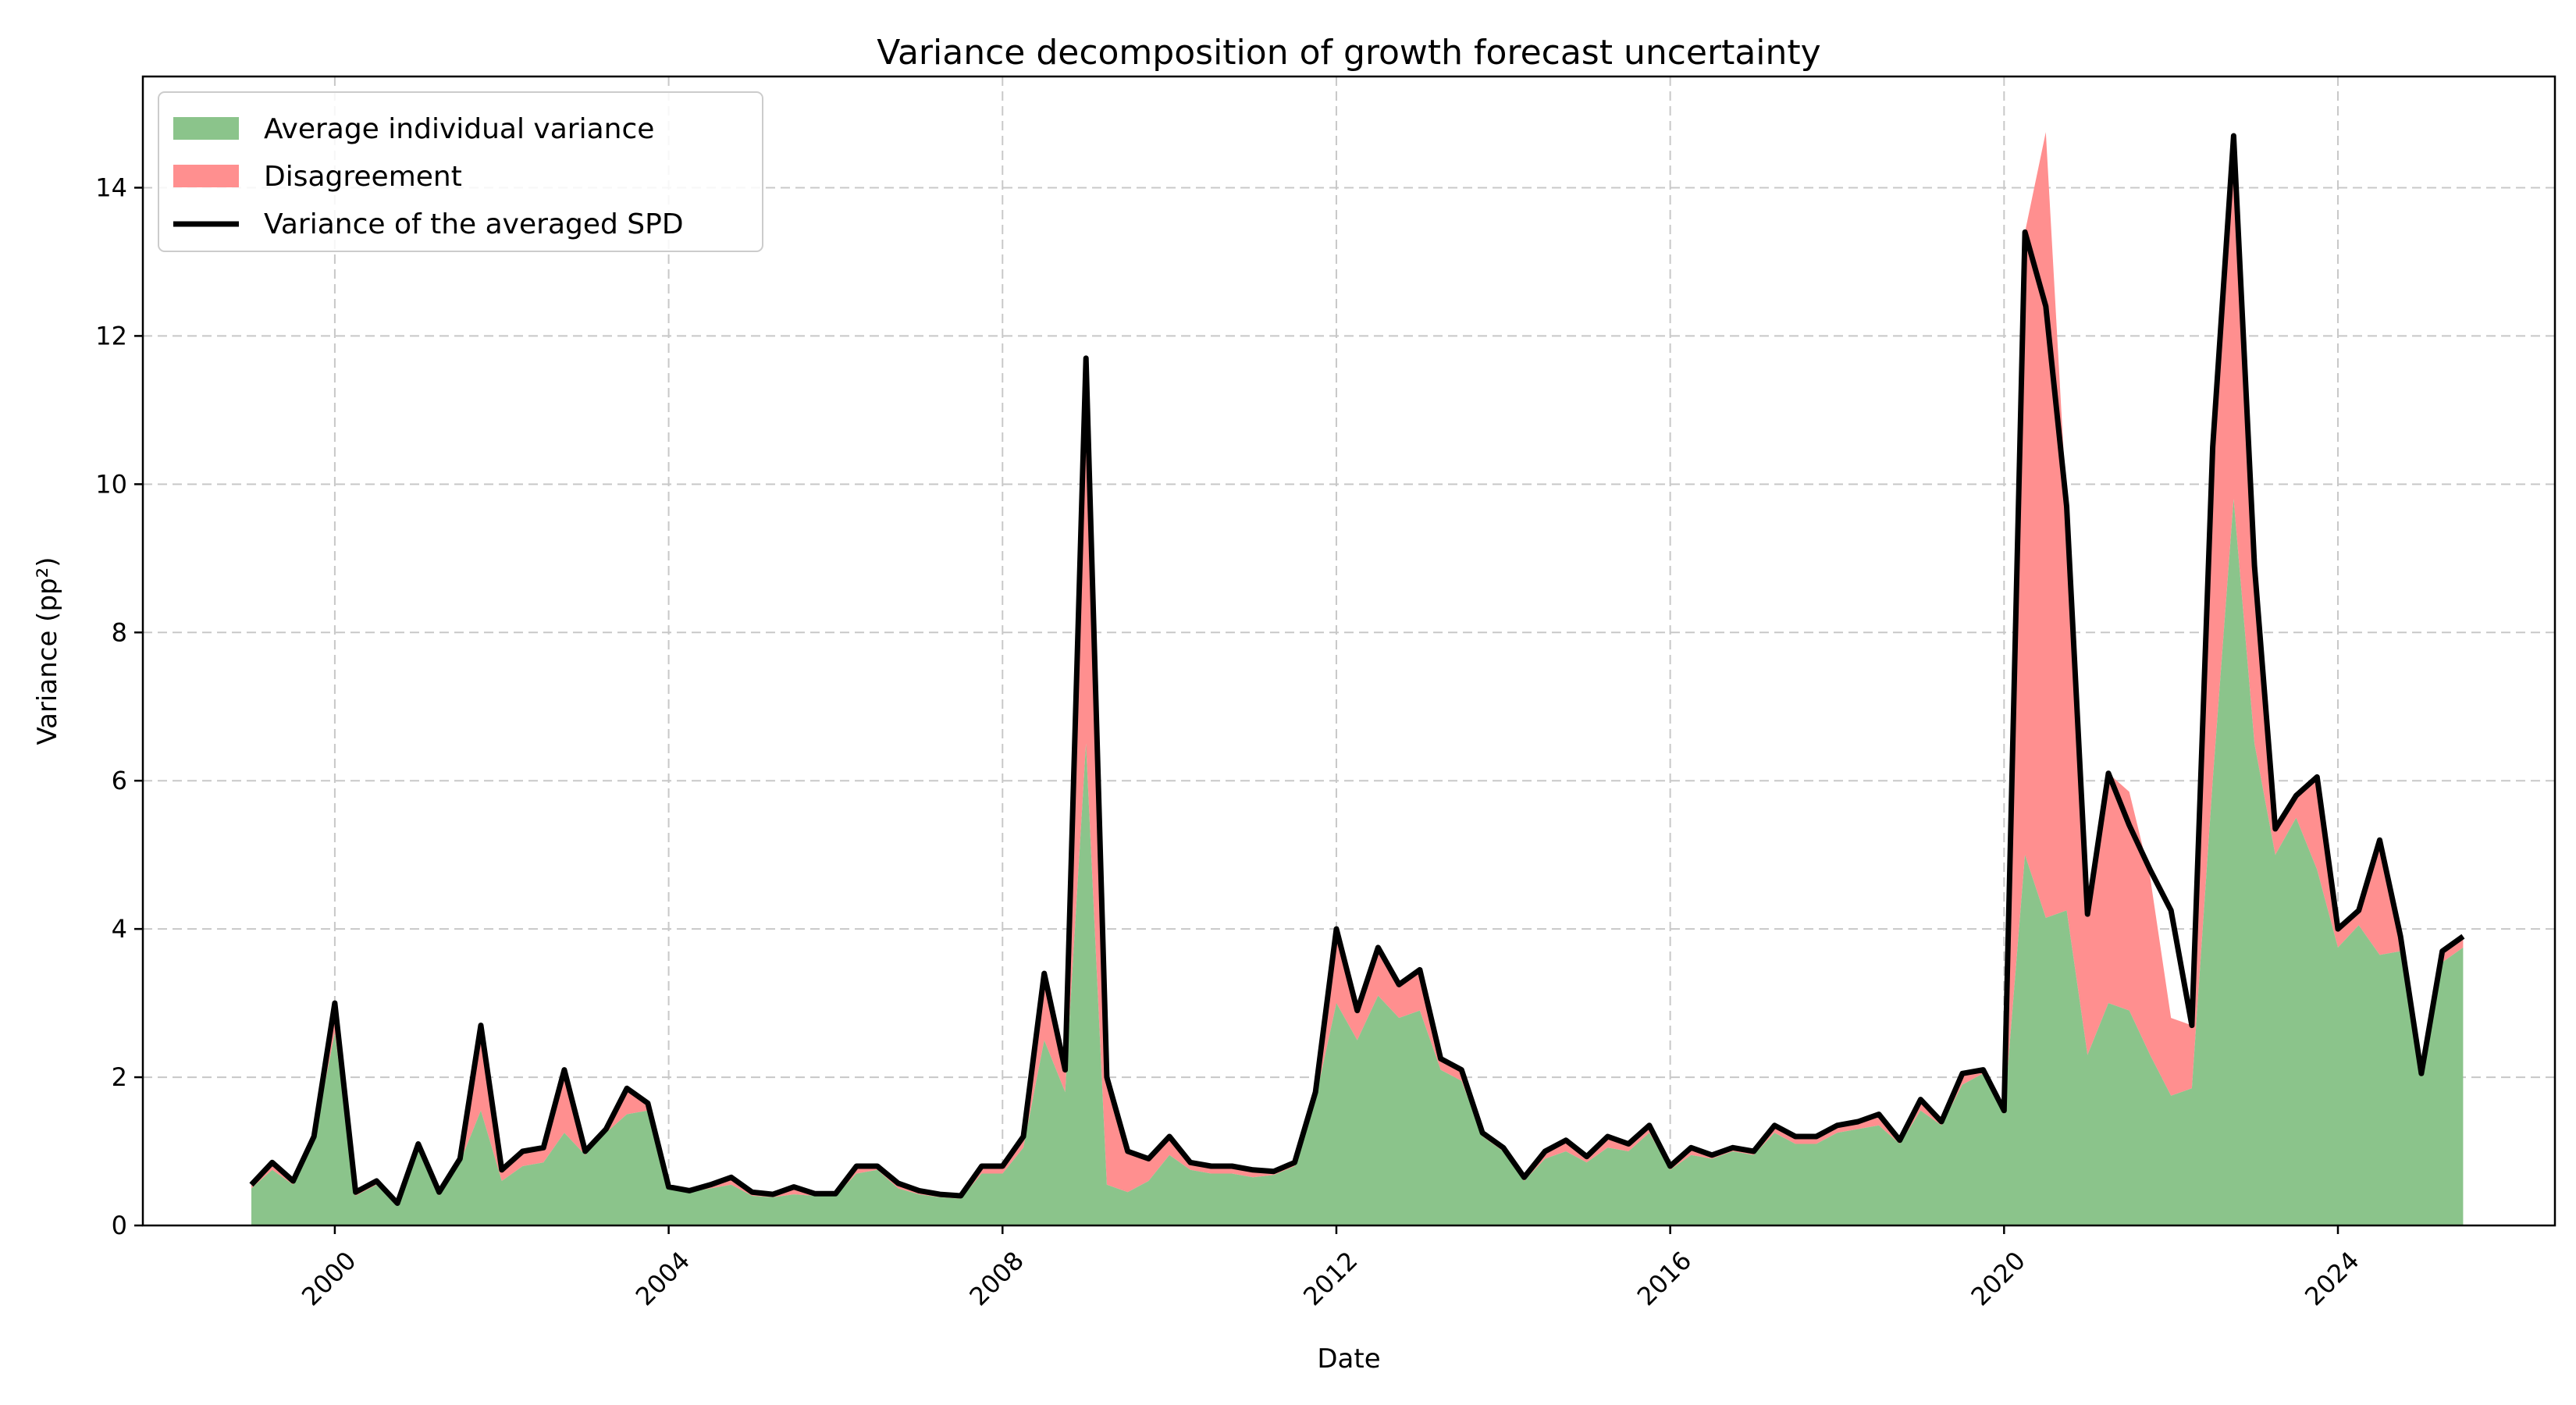 The height and width of the screenshot is (1405, 2576). What do you see at coordinates (111, 484) in the screenshot?
I see `y-tick-label-5: 10` at bounding box center [111, 484].